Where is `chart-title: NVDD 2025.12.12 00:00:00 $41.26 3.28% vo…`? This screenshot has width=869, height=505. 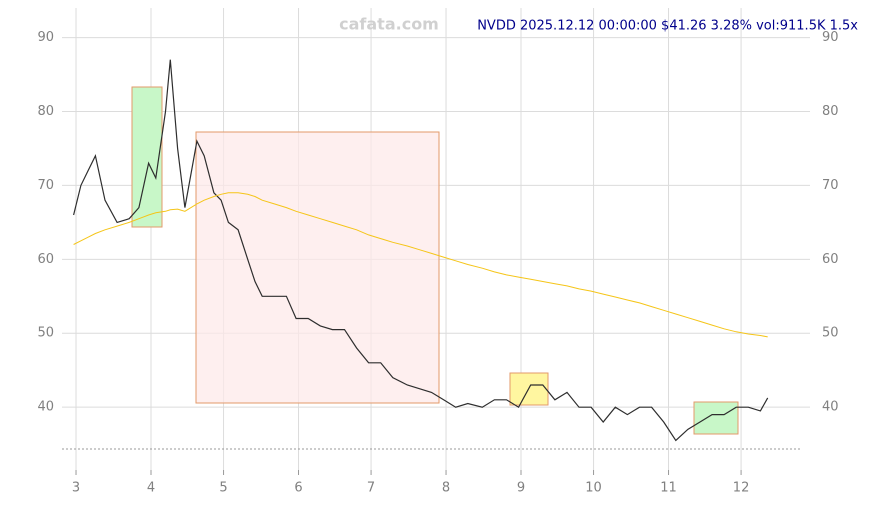 chart-title: NVDD 2025.12.12 00:00:00 $41.26 3.28% vo… is located at coordinates (667, 26).